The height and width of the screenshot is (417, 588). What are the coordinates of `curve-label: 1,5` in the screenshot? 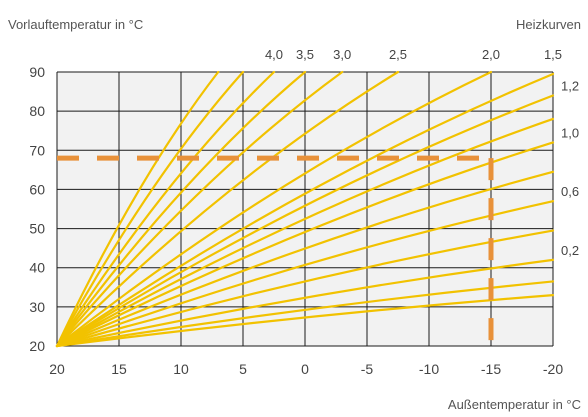 It's located at (553, 54).